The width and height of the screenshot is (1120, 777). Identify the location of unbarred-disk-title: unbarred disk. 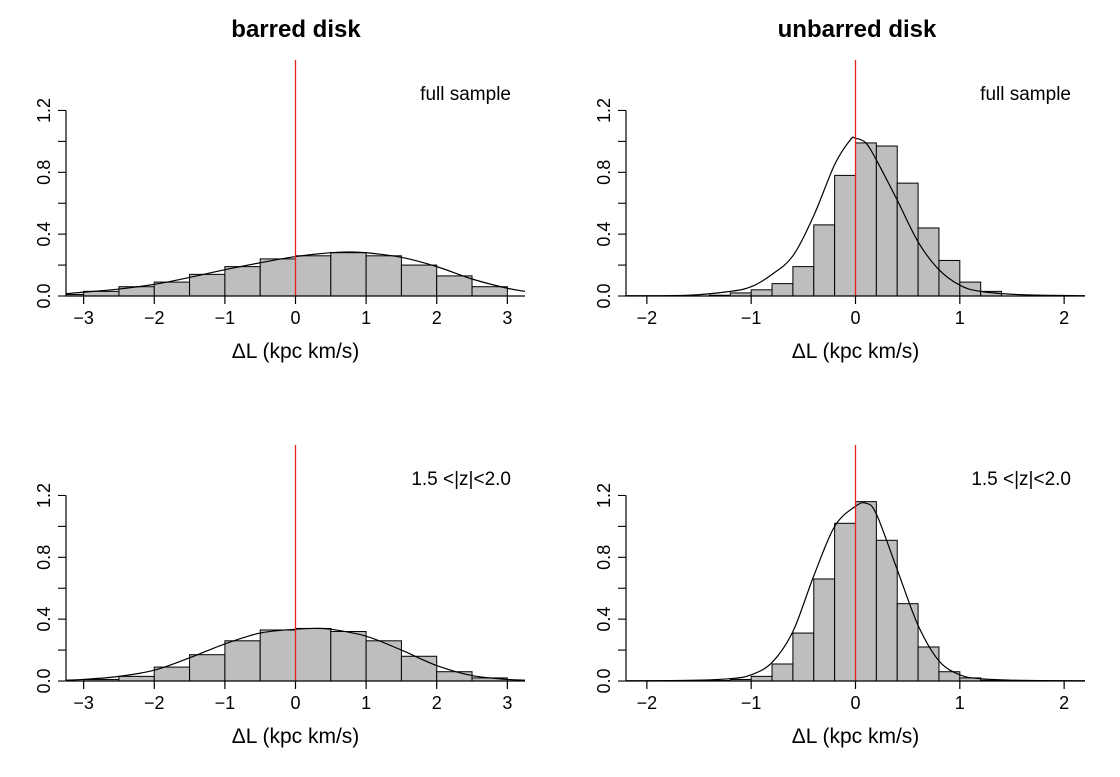
(857, 29).